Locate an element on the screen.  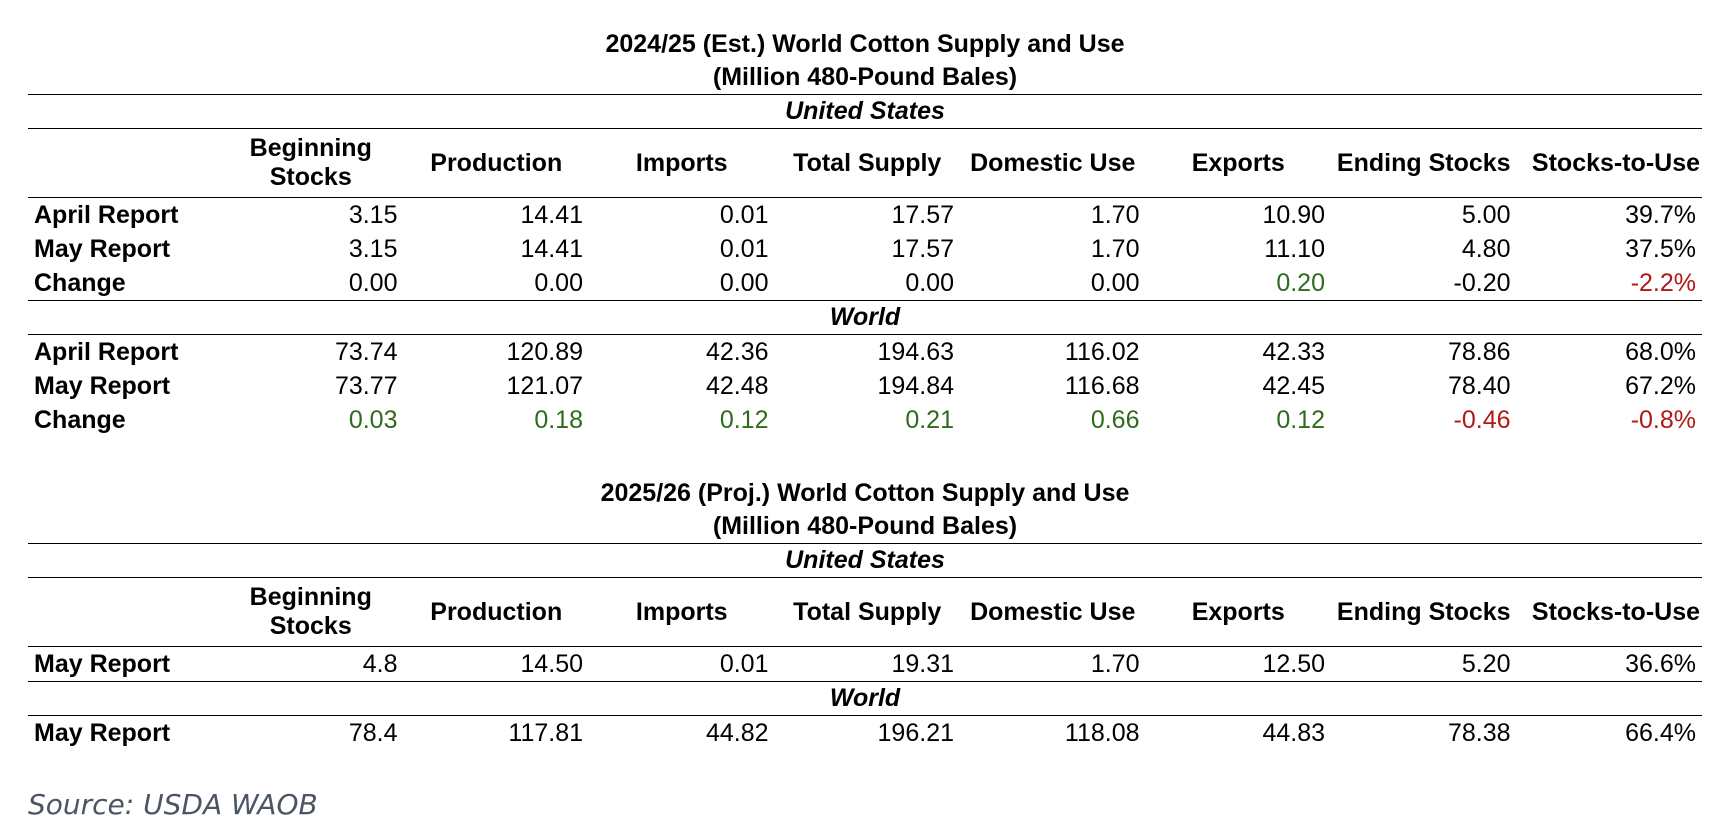
cell-value: -0.46 is located at coordinates (1482, 420).